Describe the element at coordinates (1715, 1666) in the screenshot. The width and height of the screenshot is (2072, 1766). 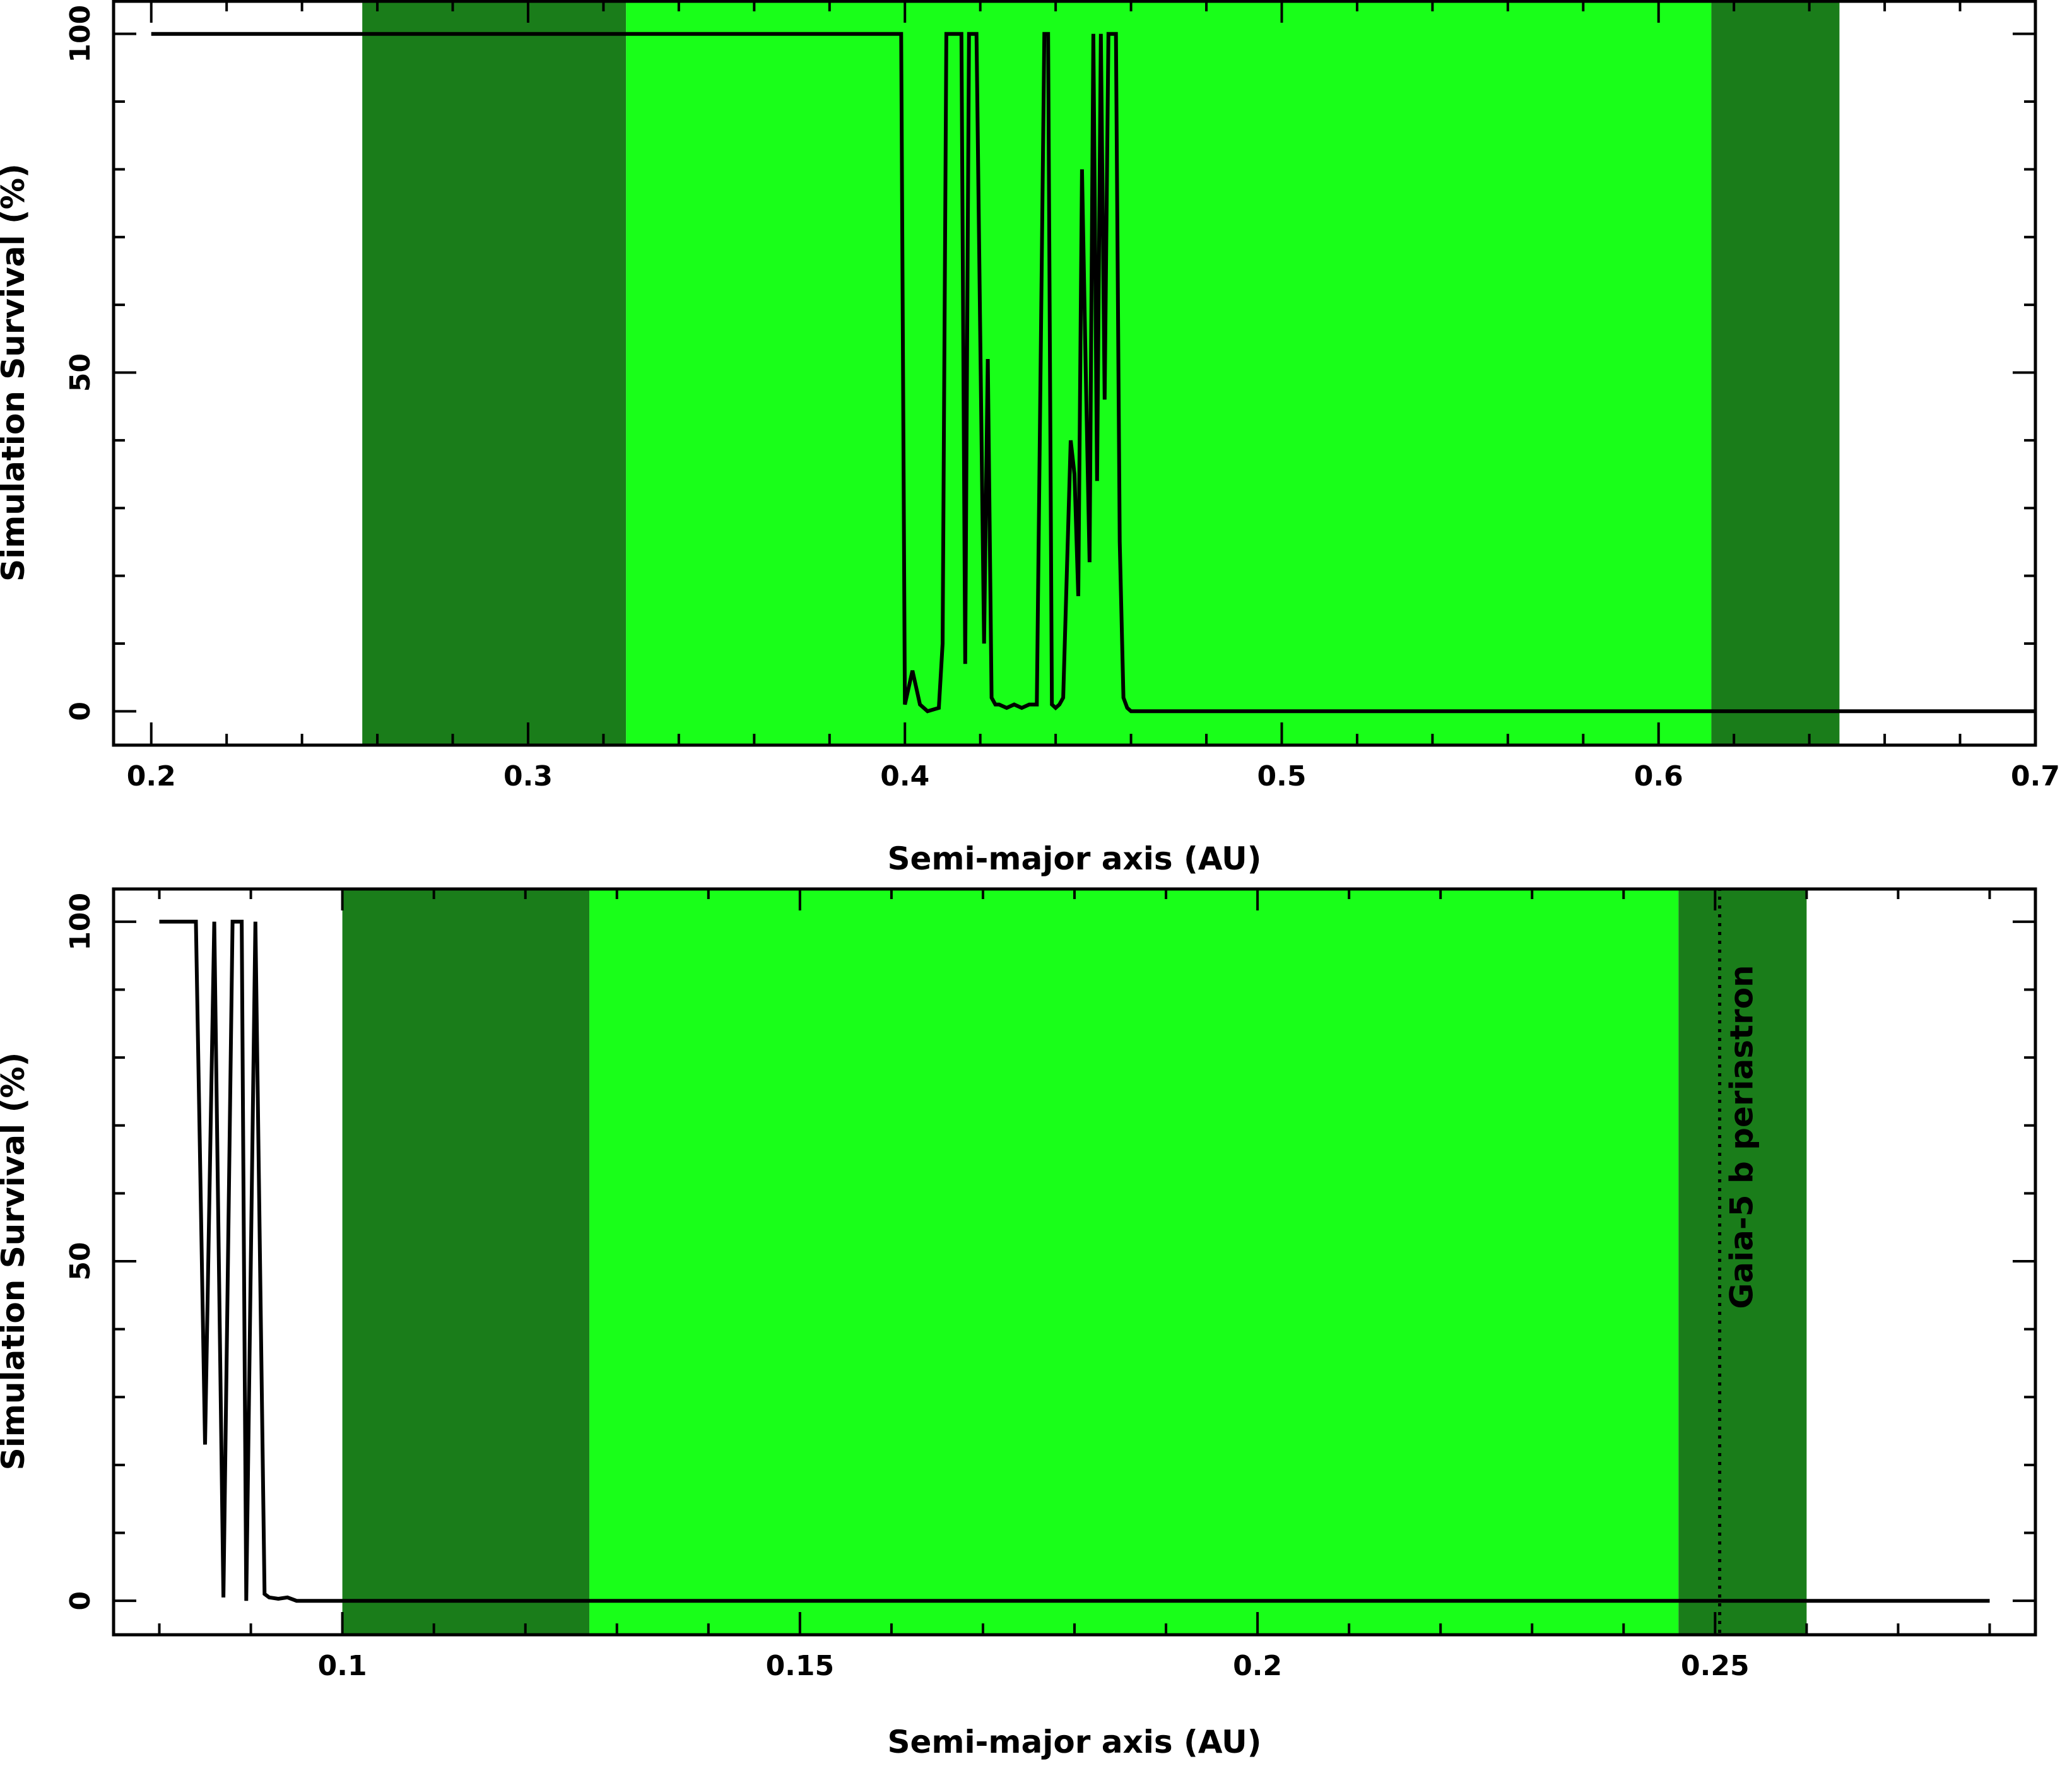
I see `x-tick-label: 0.25` at that location.